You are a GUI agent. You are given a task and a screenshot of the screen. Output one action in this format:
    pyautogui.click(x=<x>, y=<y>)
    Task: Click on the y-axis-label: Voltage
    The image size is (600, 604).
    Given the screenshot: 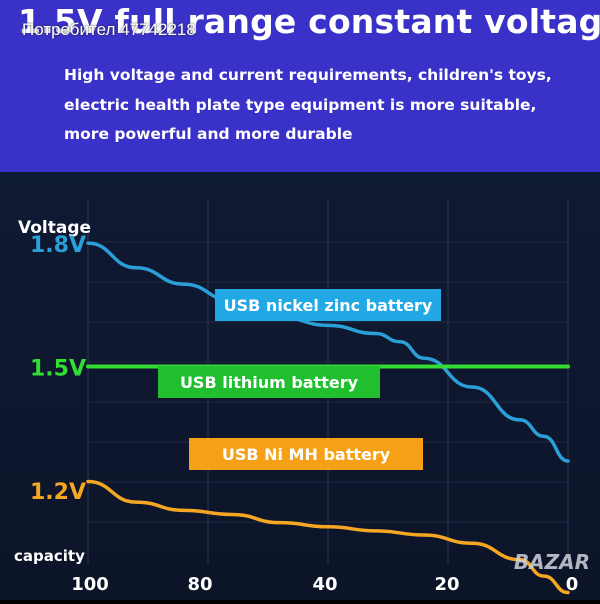 What is the action you would take?
    pyautogui.click(x=54, y=228)
    